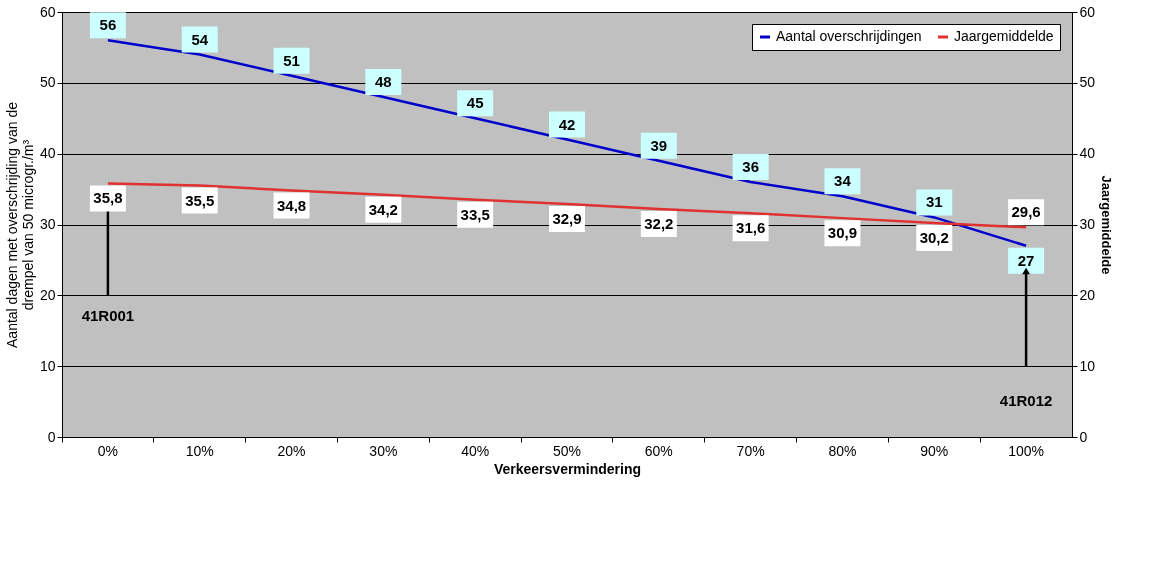 The height and width of the screenshot is (576, 1159). Describe the element at coordinates (1087, 294) in the screenshot. I see `y2-tick-label: 20` at that location.